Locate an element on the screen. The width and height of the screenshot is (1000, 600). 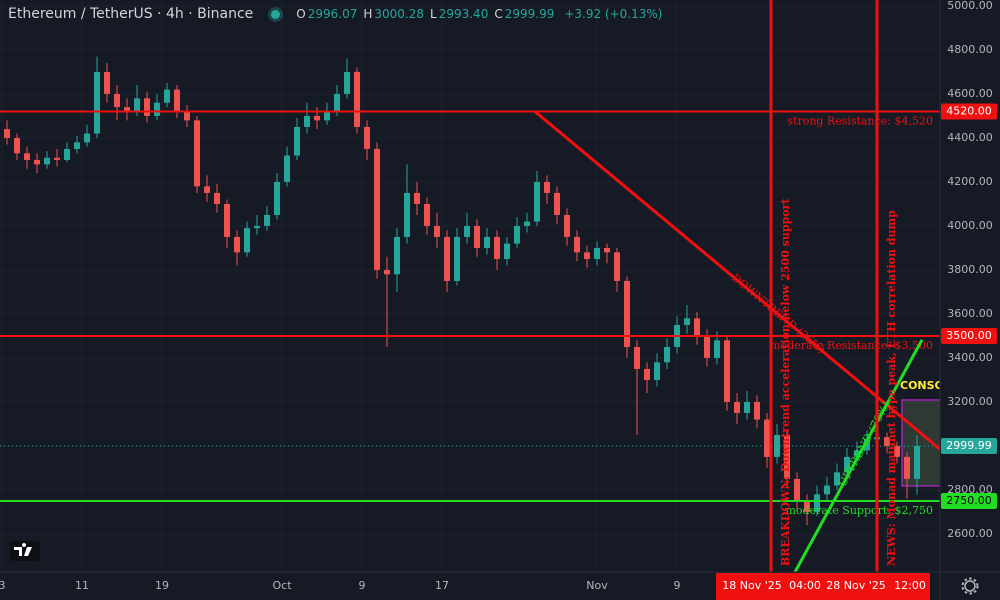
price-label: 3500.00 is located at coordinates (969, 335).